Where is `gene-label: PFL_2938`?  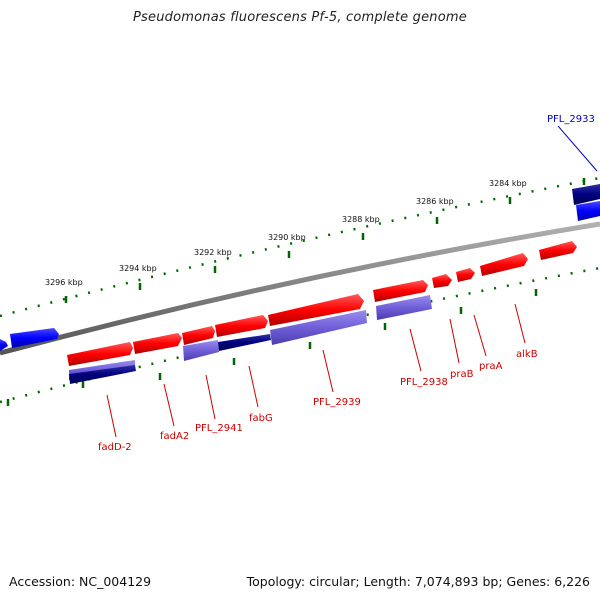
gene-label: PFL_2938 is located at coordinates (424, 382).